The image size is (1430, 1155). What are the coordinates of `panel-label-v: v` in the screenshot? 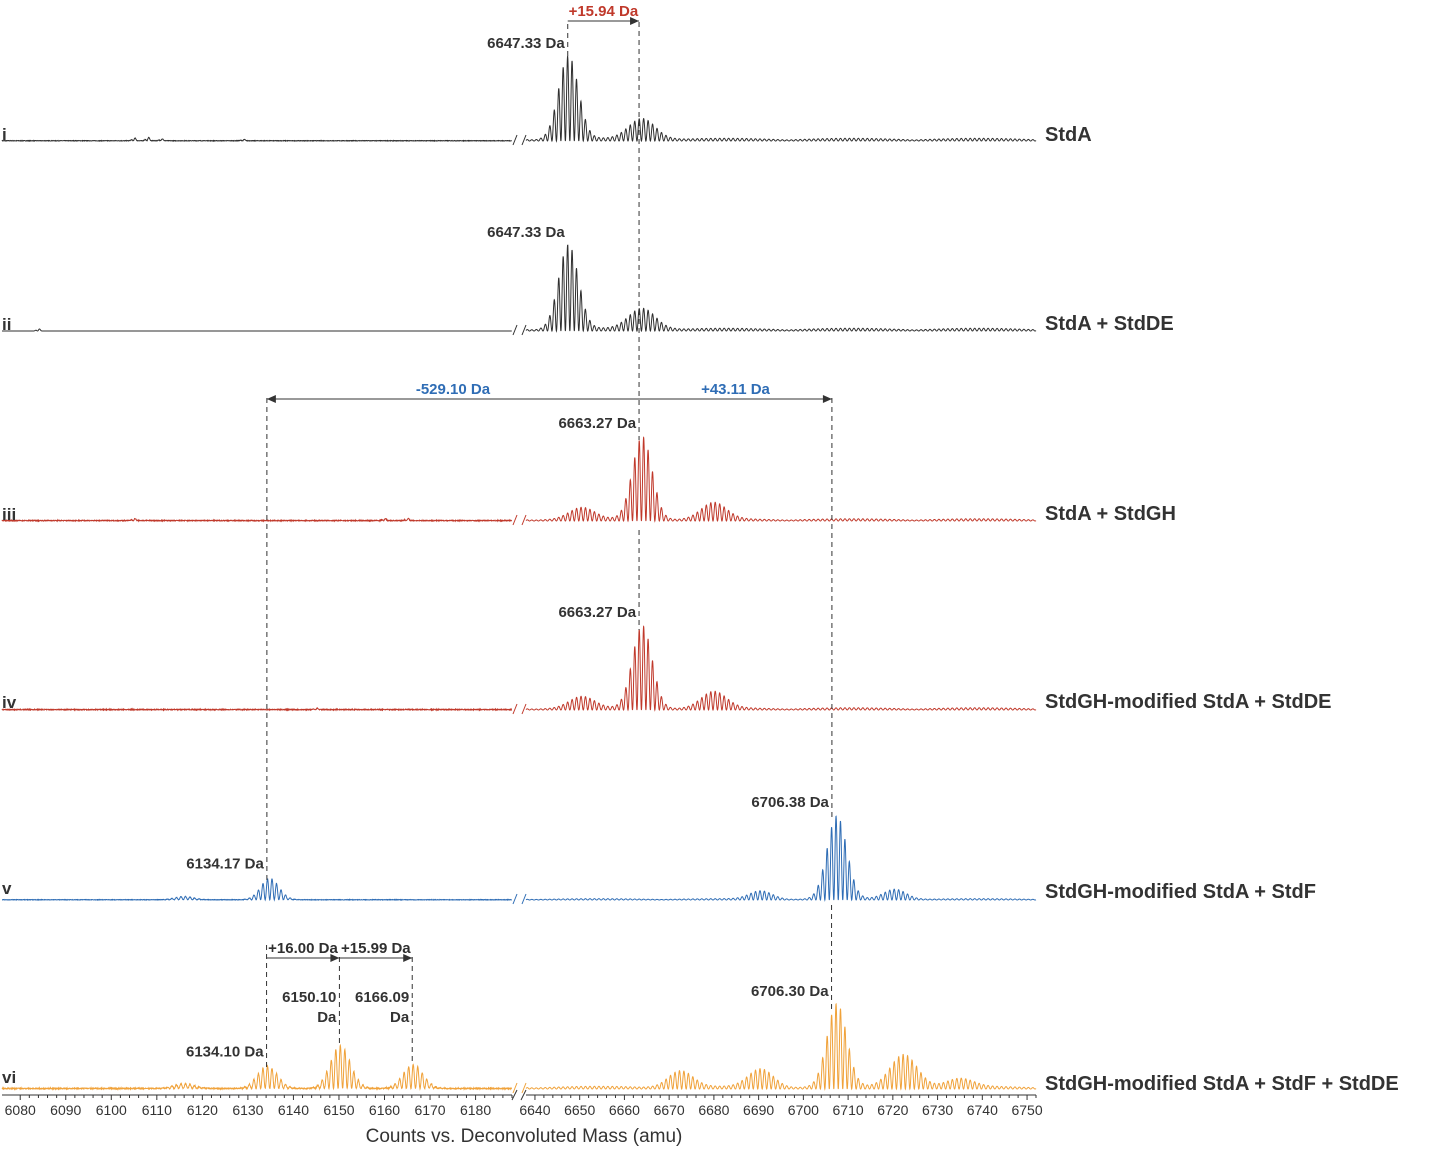 It's located at (7, 888).